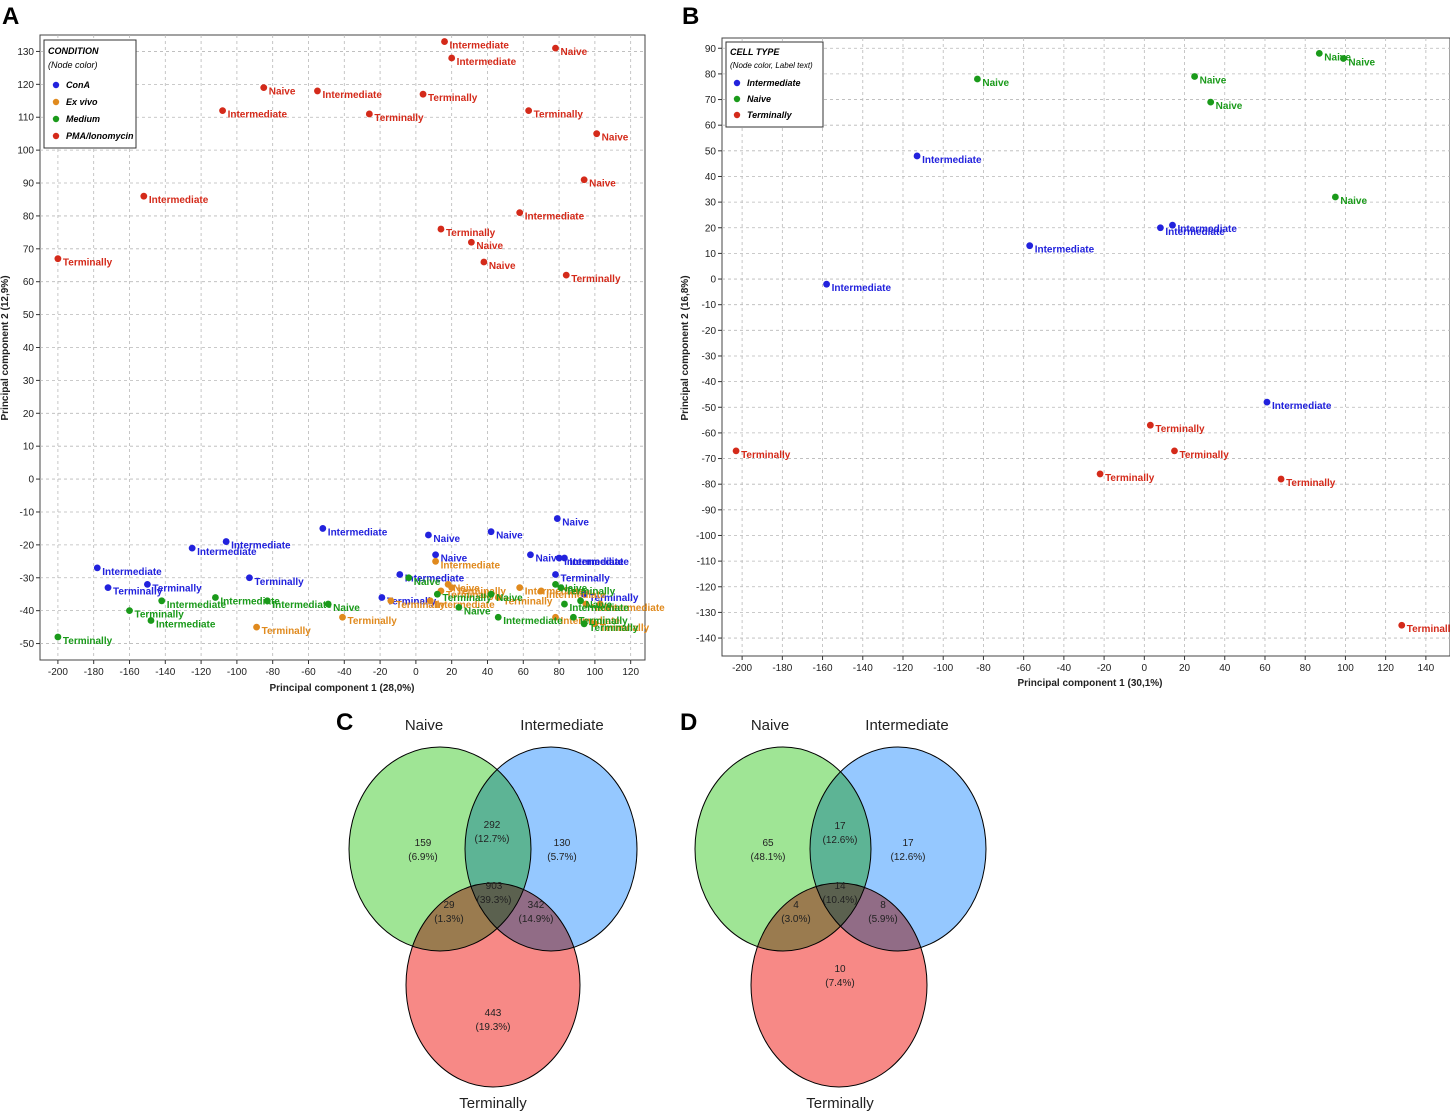 Image resolution: width=1450 pixels, height=1112 pixels. I want to click on a-x-tick-label: -140, so click(165, 672).